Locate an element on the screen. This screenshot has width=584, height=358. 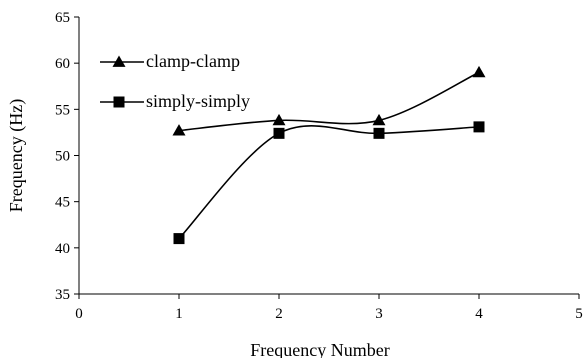
x-axis-ticks: 0 1 2 3 4 5 is located at coordinates (329, 308).